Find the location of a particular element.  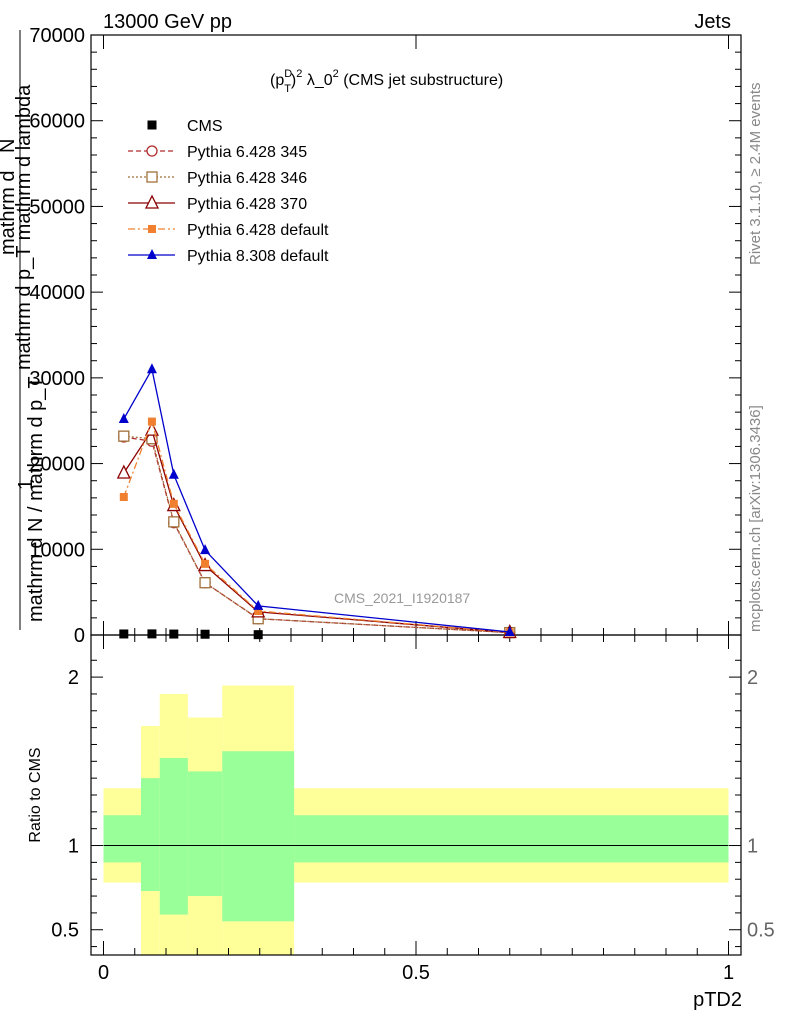

legend-item-5: Pythia 8.308 default is located at coordinates (228, 256).